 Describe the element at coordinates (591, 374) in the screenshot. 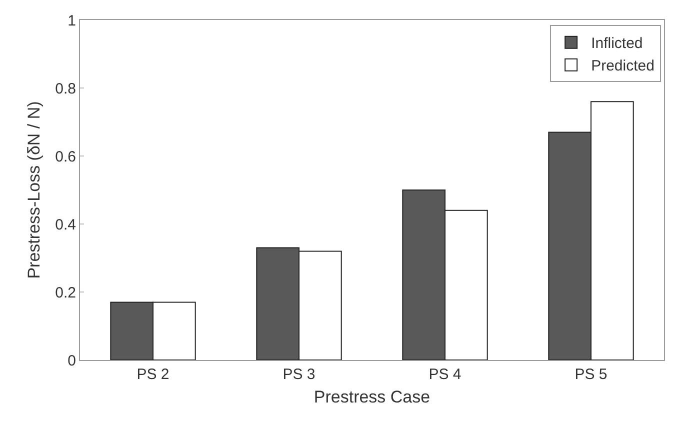

I see `x-tick-label: PS 5` at that location.